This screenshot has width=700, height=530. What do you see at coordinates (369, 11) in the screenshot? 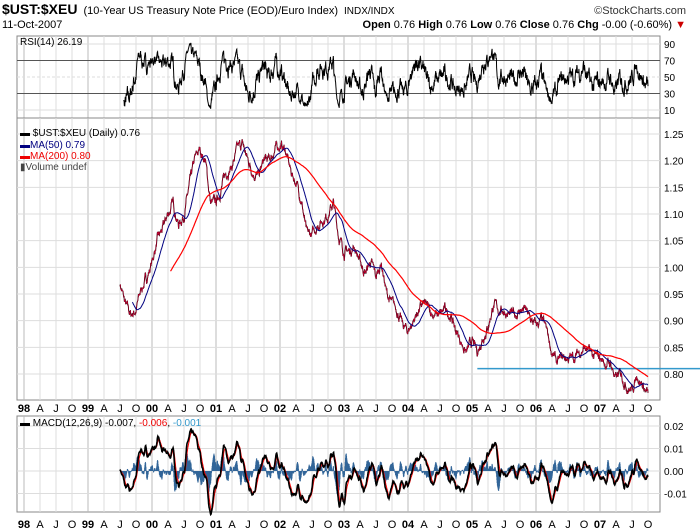
I see `exchange: INDX/INDX` at bounding box center [369, 11].